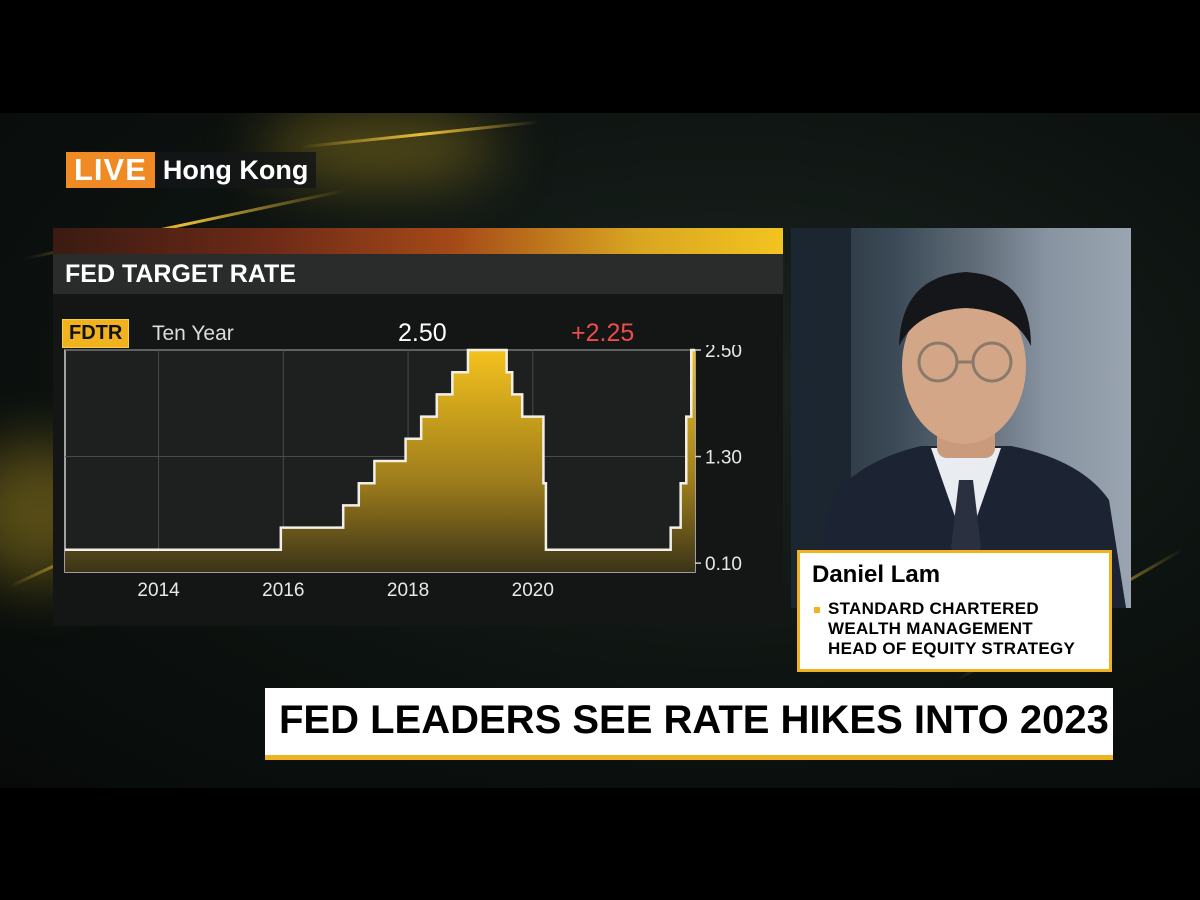 The height and width of the screenshot is (900, 1200). I want to click on guest-name: Daniel Lam, so click(876, 574).